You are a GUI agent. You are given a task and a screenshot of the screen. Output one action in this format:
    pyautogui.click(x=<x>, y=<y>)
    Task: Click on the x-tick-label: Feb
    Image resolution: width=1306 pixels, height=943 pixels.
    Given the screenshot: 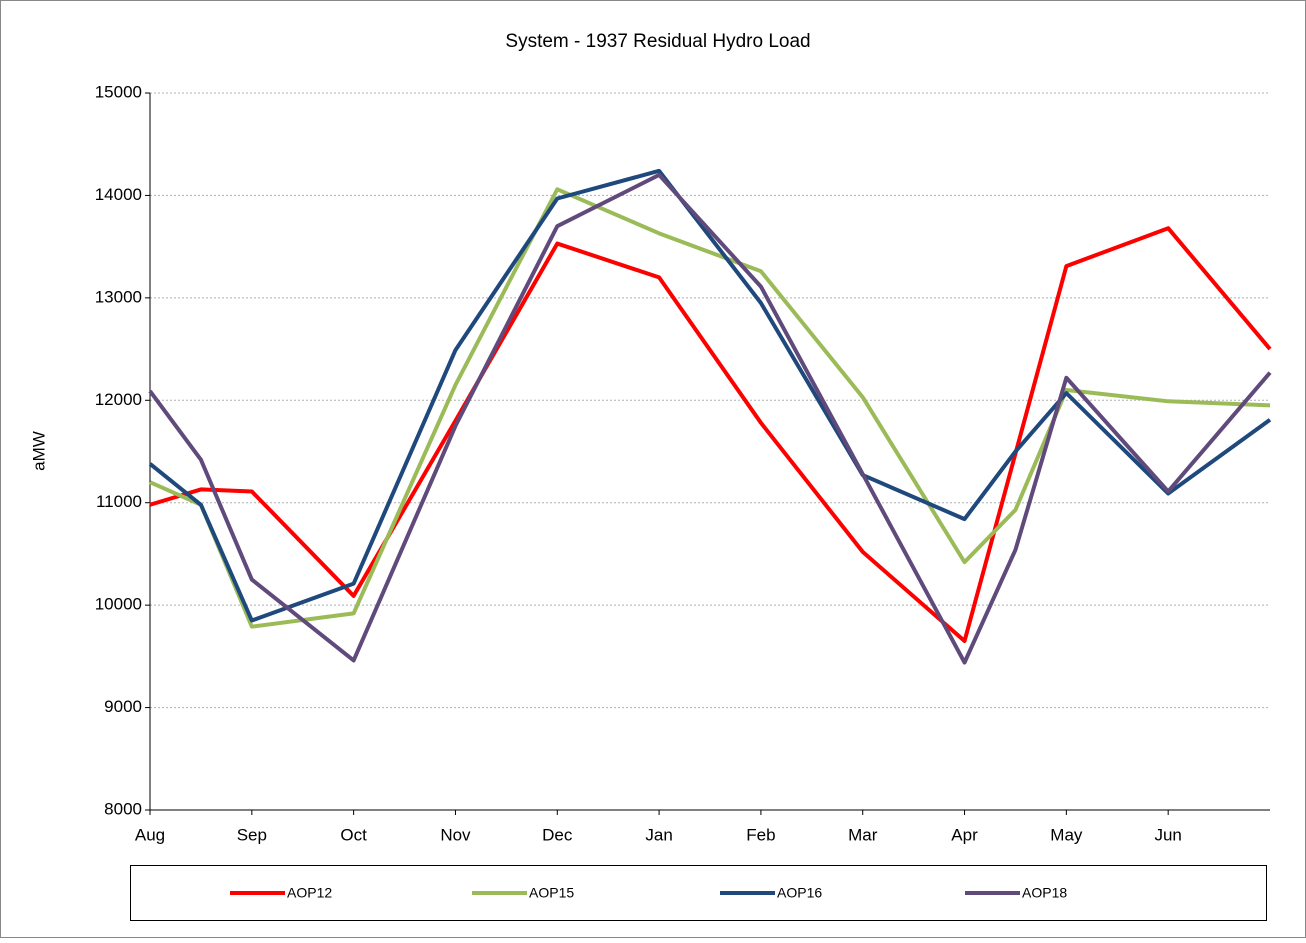 What is the action you would take?
    pyautogui.click(x=760, y=834)
    